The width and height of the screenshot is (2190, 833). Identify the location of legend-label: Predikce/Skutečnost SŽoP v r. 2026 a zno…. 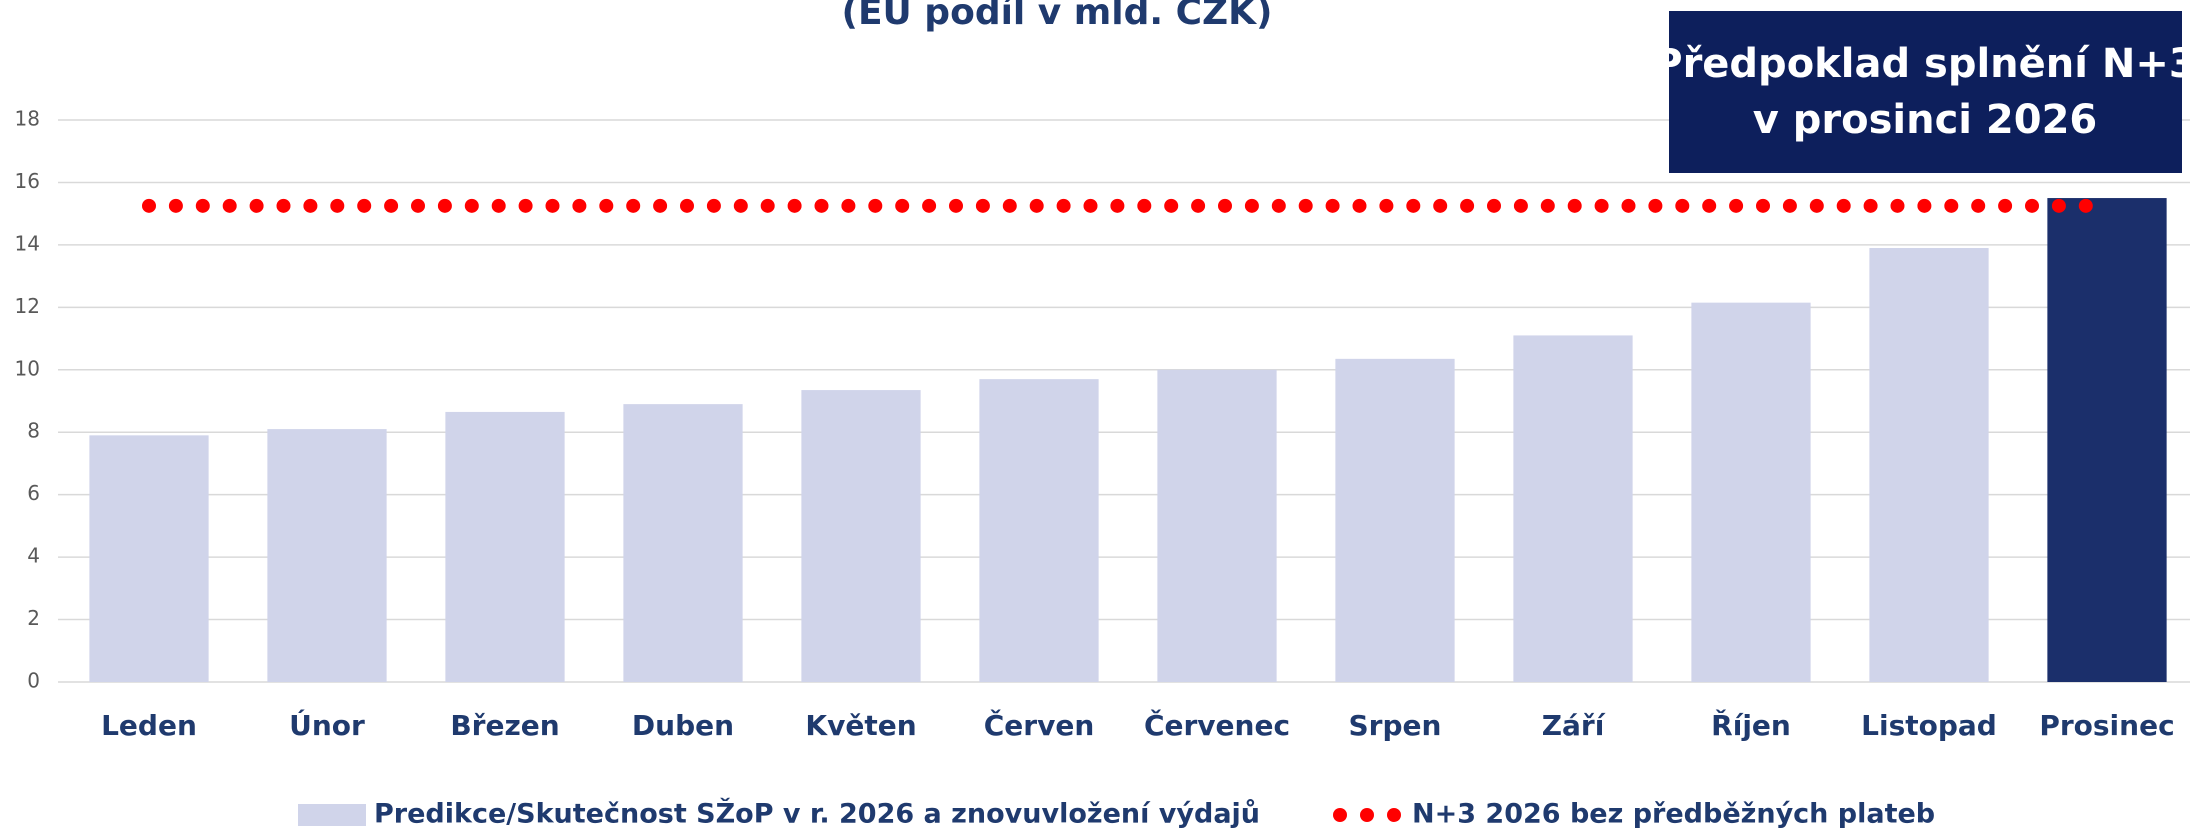
(817, 814).